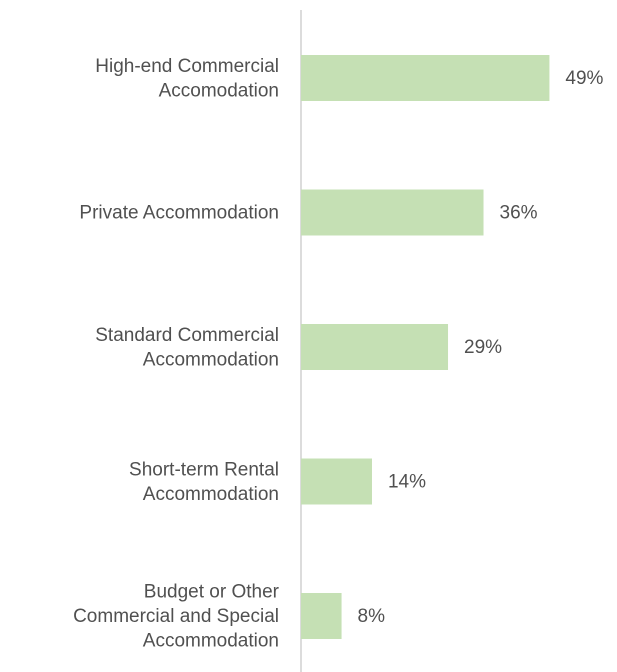  What do you see at coordinates (219, 90) in the screenshot?
I see `category-label: Accomodation` at bounding box center [219, 90].